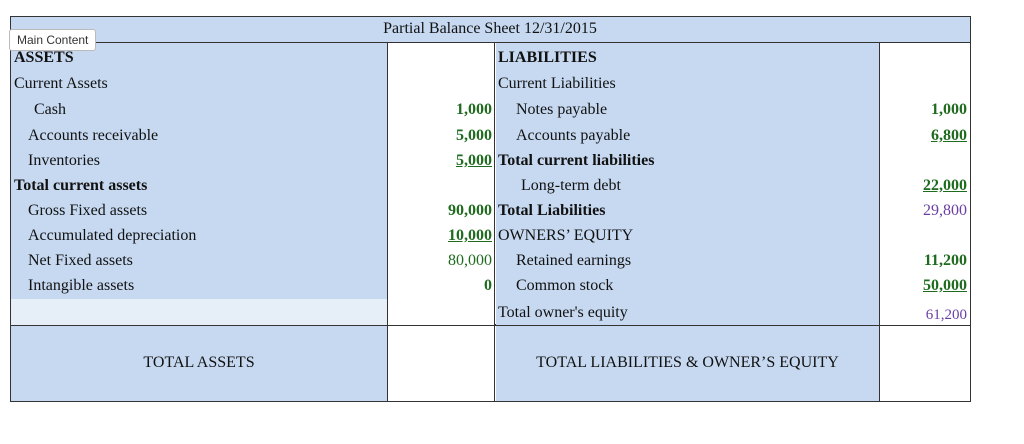 The height and width of the screenshot is (444, 1024). Describe the element at coordinates (949, 135) in the screenshot. I see `accounts-payable-value-text: 6,800` at that location.